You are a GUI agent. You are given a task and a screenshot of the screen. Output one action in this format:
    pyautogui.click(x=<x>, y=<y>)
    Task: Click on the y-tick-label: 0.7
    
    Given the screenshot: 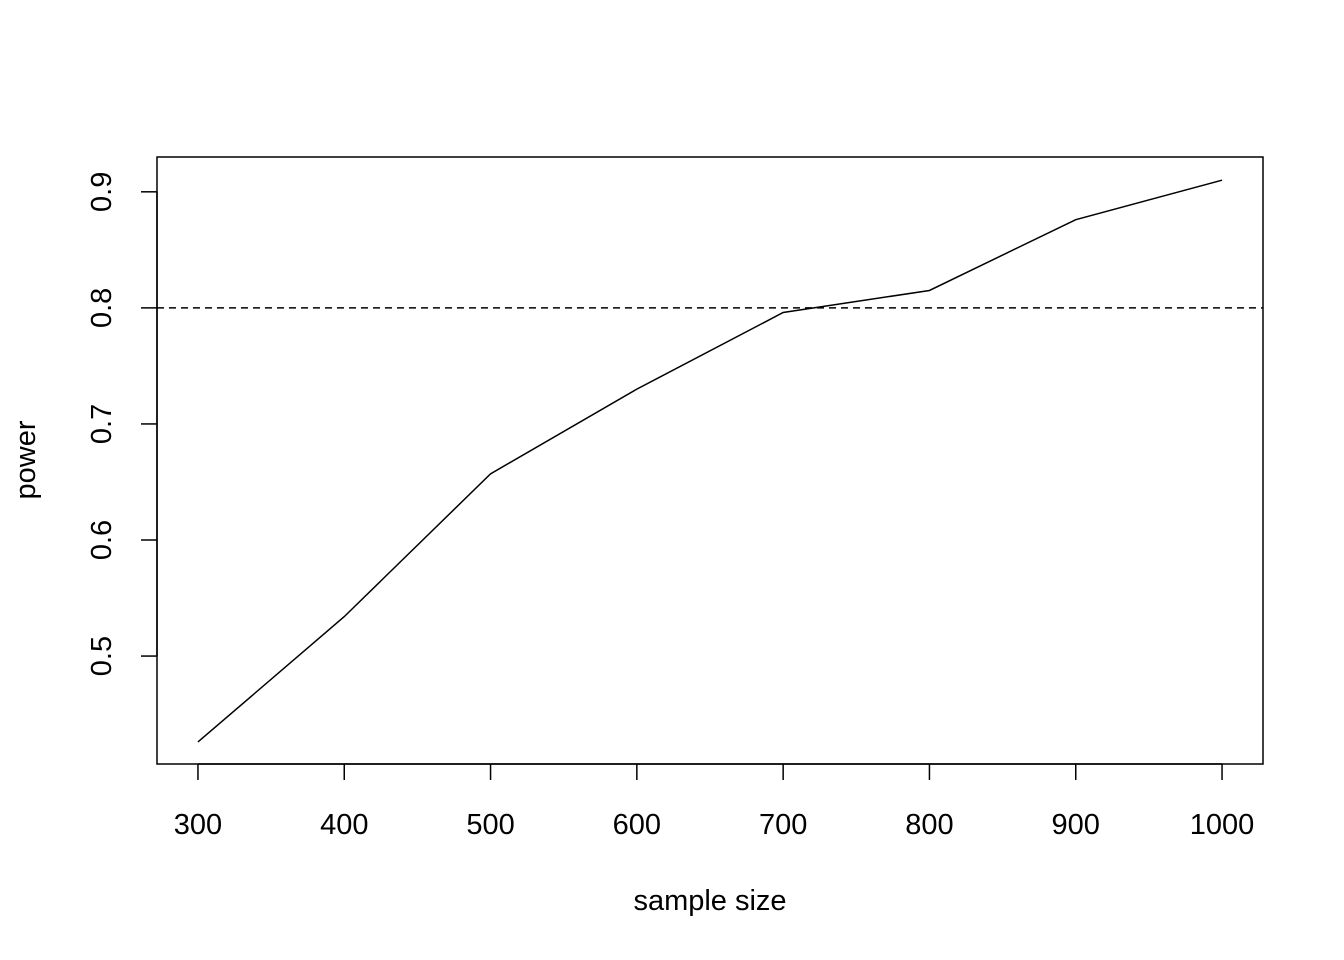 What is the action you would take?
    pyautogui.click(x=102, y=424)
    